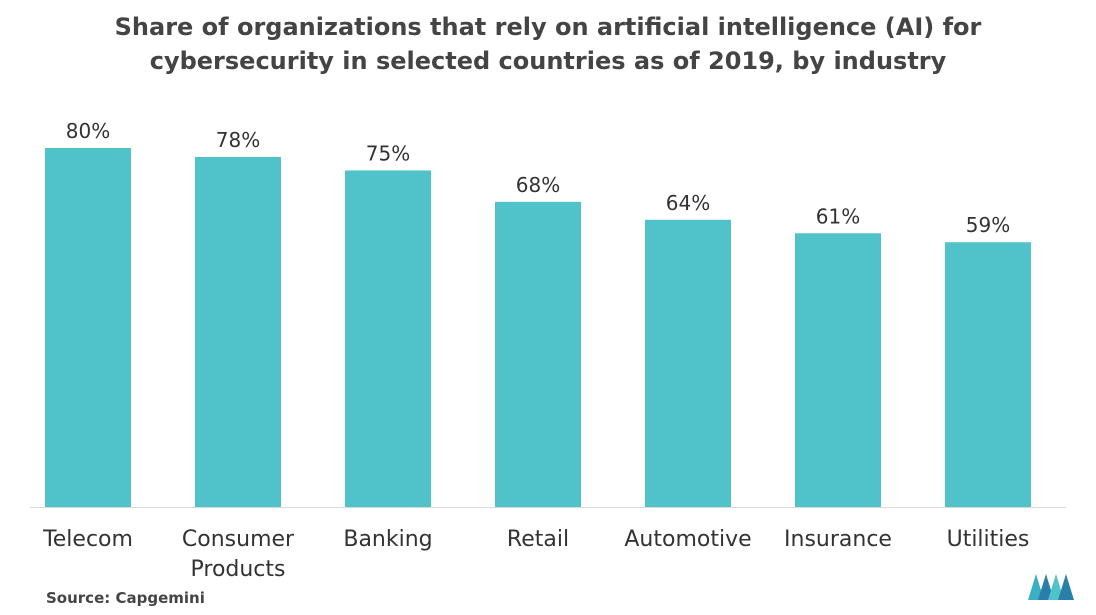 The height and width of the screenshot is (615, 1096). What do you see at coordinates (88, 131) in the screenshot?
I see `value-label: 80%` at bounding box center [88, 131].